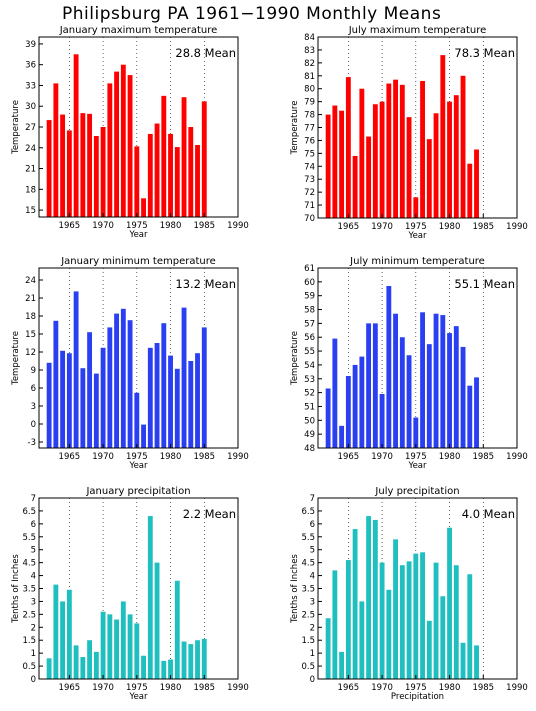 The image size is (536, 711). Describe the element at coordinates (295, 589) in the screenshot. I see `y-axis-label: Tenths of Inches` at that location.